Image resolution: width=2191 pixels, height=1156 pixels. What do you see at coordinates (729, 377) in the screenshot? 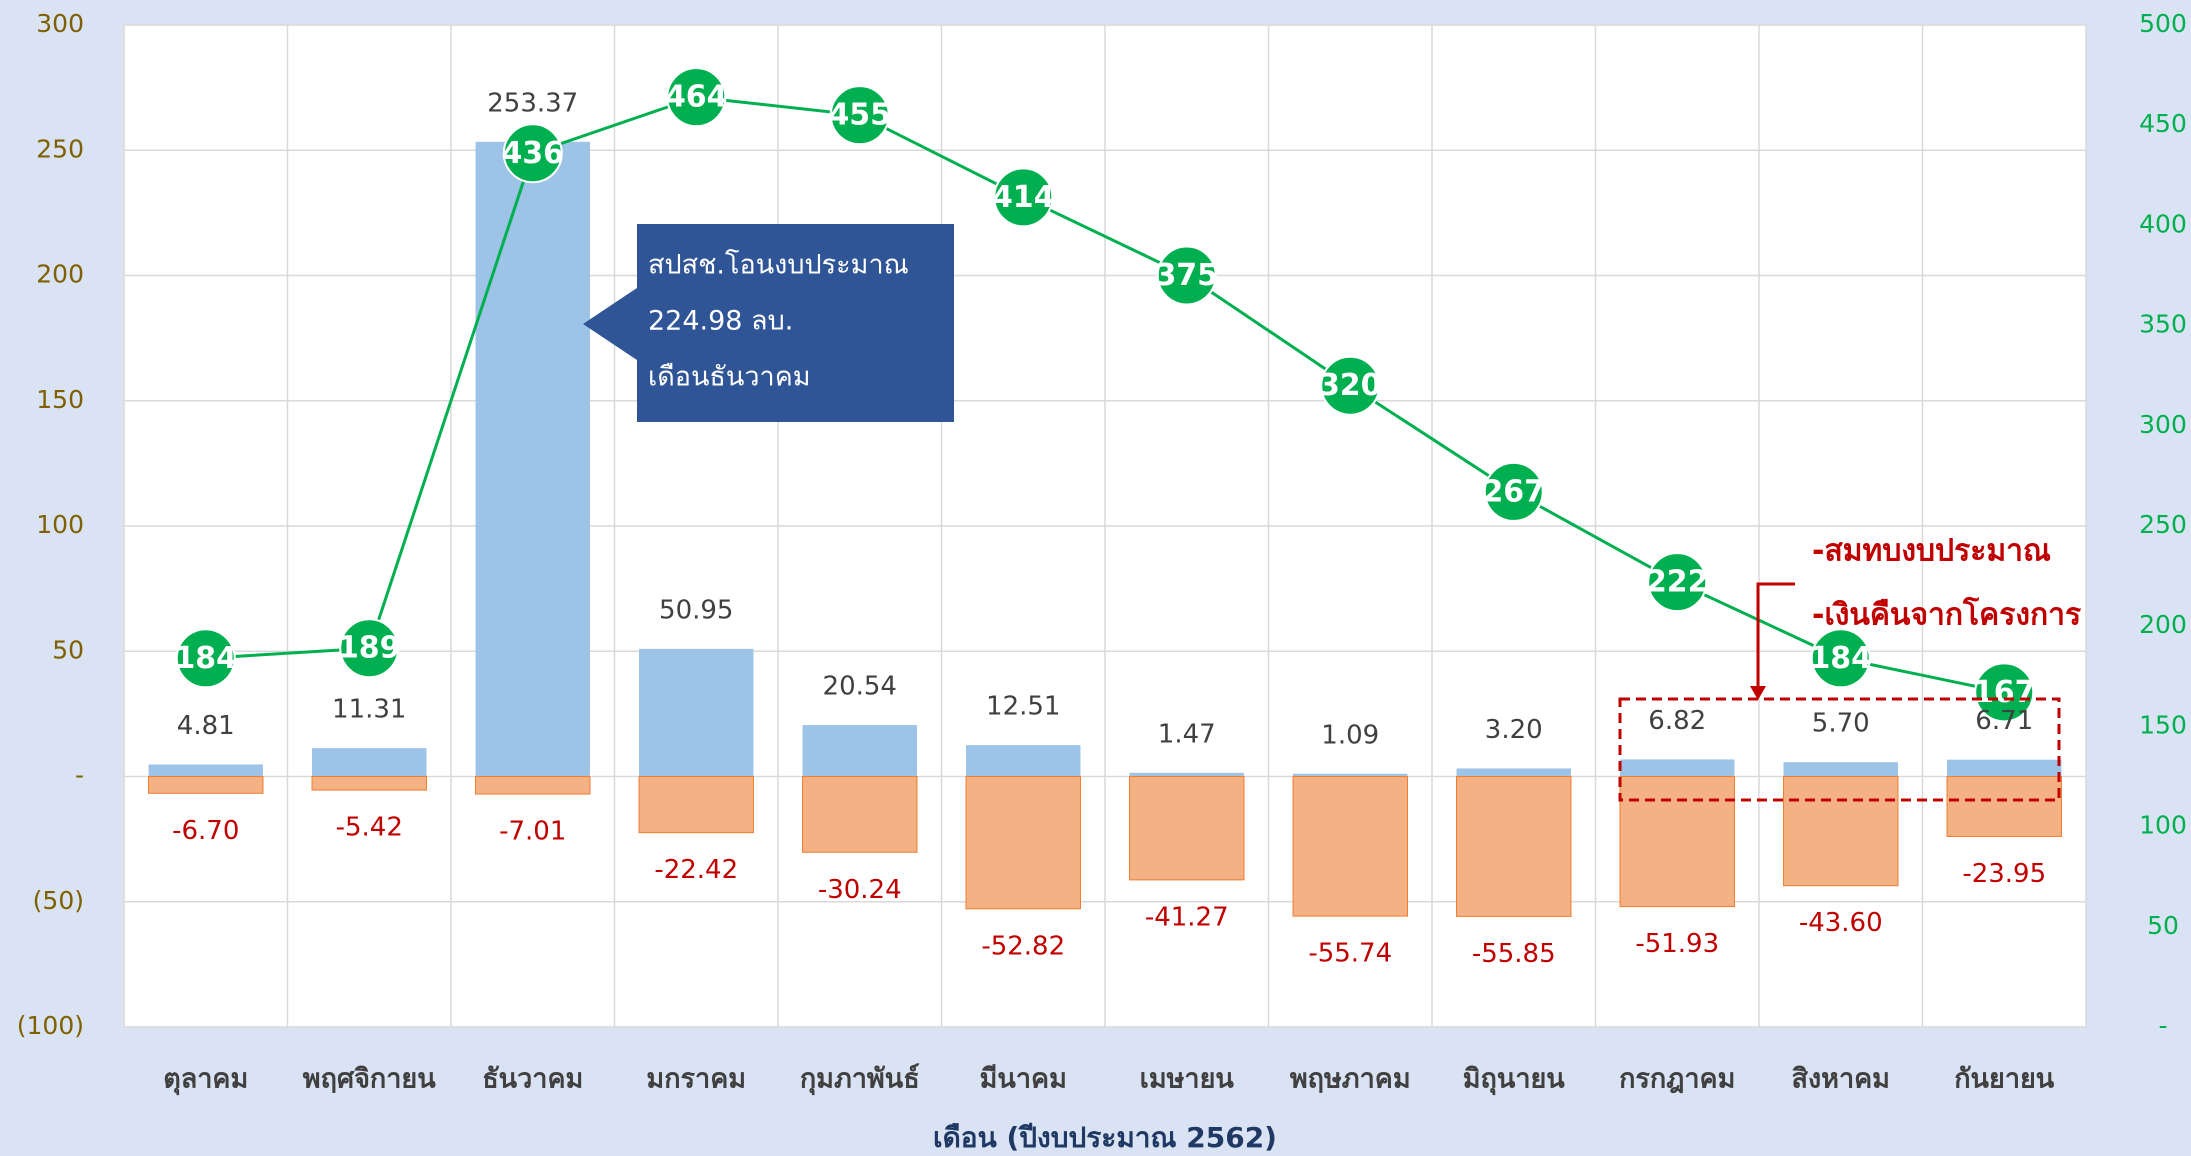
I see `callout-text: เดือนธันวาคม` at bounding box center [729, 377].